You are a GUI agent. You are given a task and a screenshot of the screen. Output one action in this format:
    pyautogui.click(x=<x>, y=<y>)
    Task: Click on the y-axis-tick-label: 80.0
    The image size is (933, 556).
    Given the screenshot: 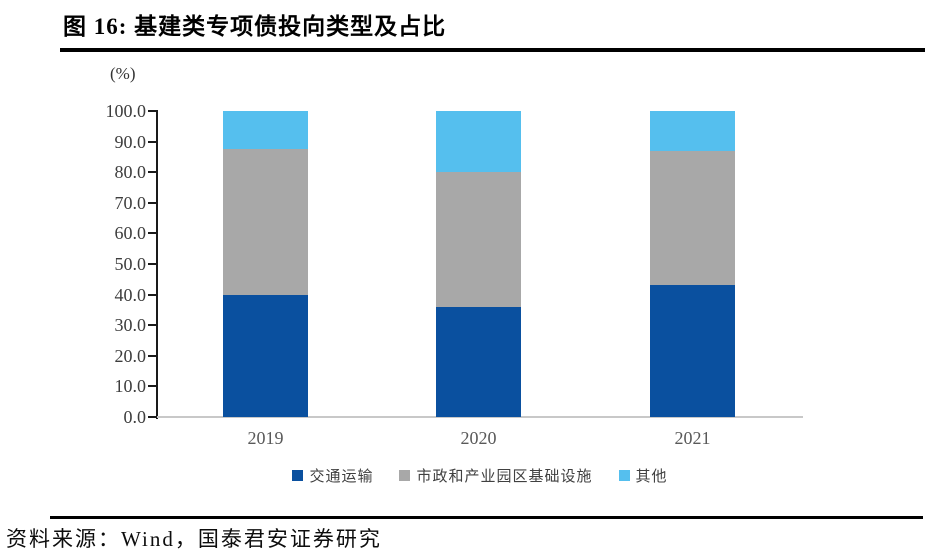 What is the action you would take?
    pyautogui.click(x=130, y=172)
    